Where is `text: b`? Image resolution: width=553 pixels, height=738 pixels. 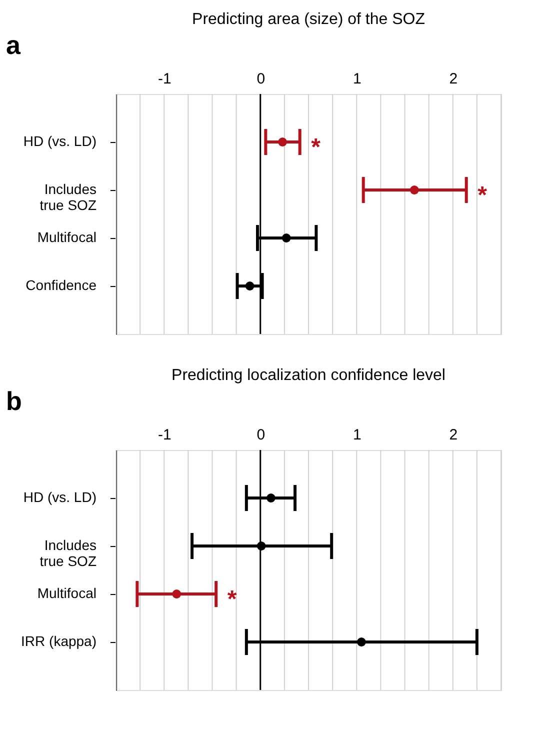
text: b is located at coordinates (14, 401).